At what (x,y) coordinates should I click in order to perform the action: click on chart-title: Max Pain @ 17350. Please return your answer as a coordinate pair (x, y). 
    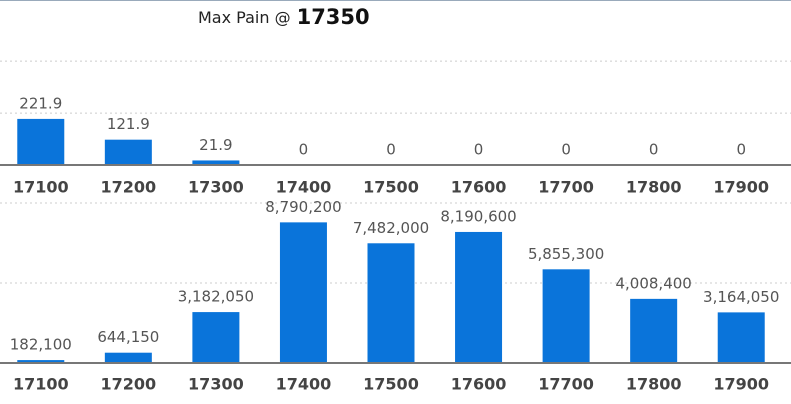
    Looking at the image, I should click on (284, 17).